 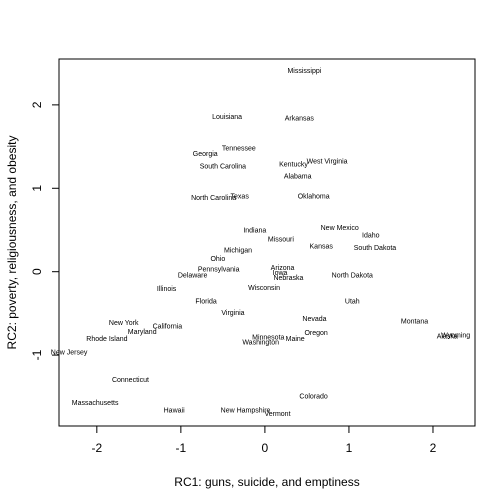 I want to click on state-point-label: Alaska, so click(x=447, y=336).